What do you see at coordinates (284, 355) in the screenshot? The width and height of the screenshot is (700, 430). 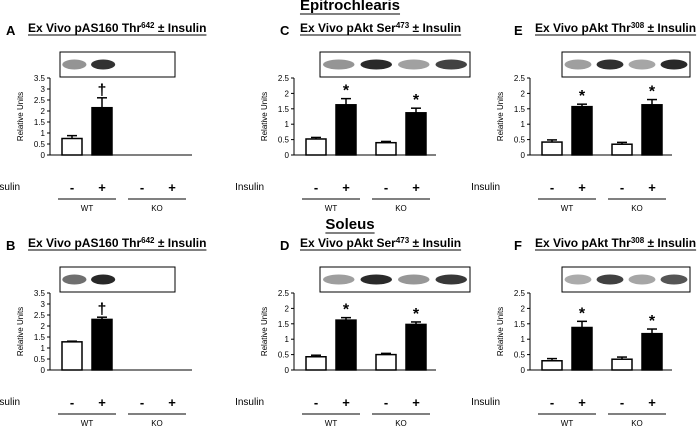 I see `y-tick-label: 0.5` at bounding box center [284, 355].